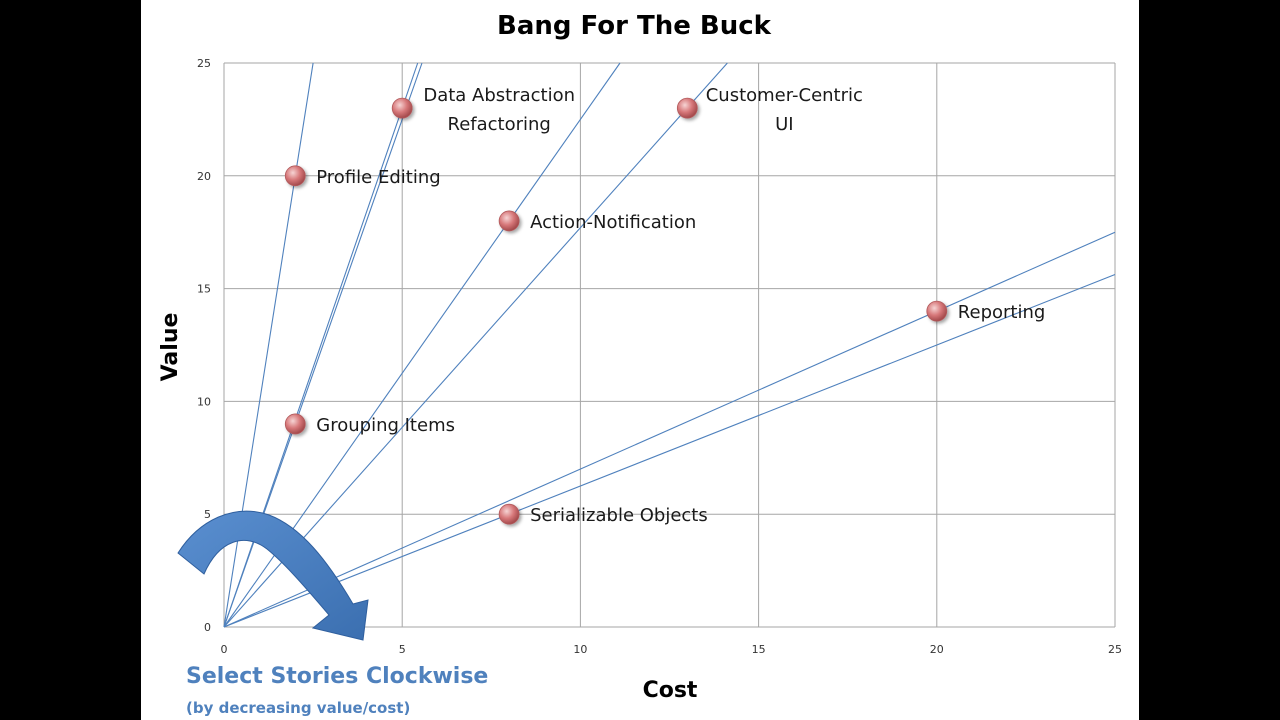 Image resolution: width=1280 pixels, height=720 pixels. I want to click on data-point-label: Profile Editing, so click(378, 177).